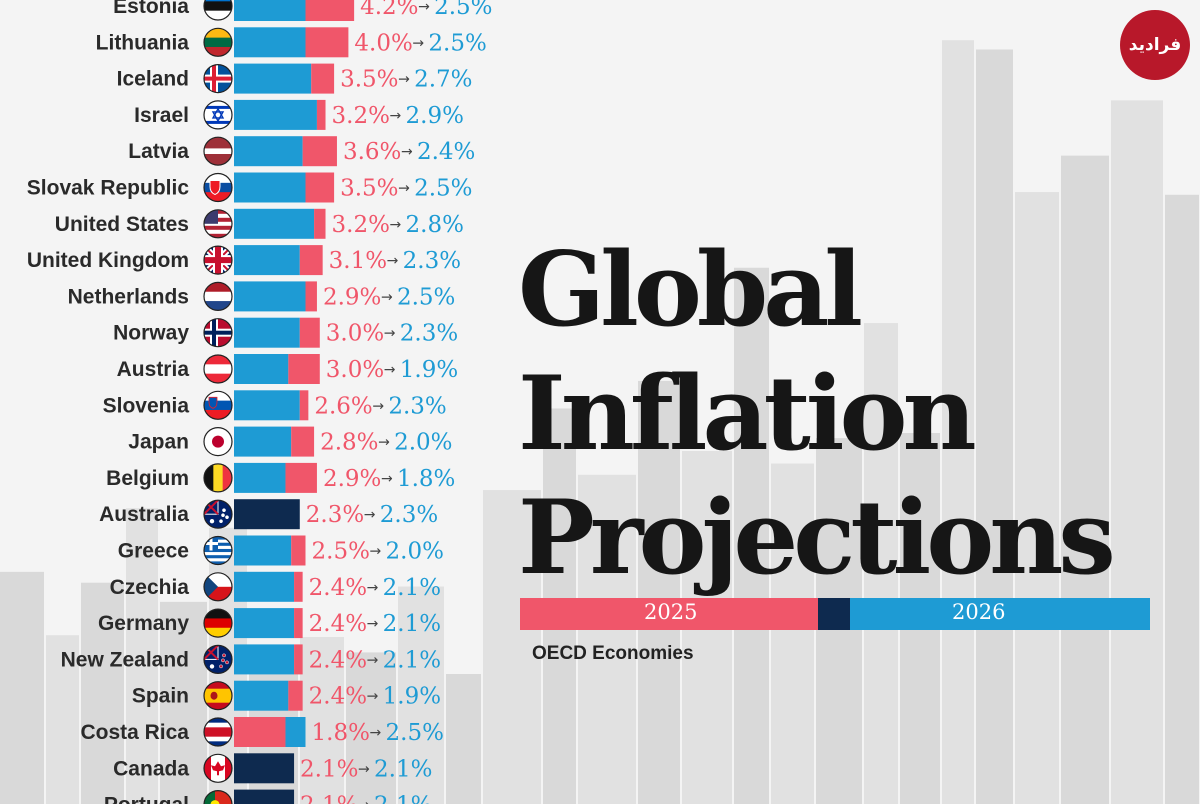  I want to click on chart-row: Australia 2.3% → 2.3%, so click(268, 514).